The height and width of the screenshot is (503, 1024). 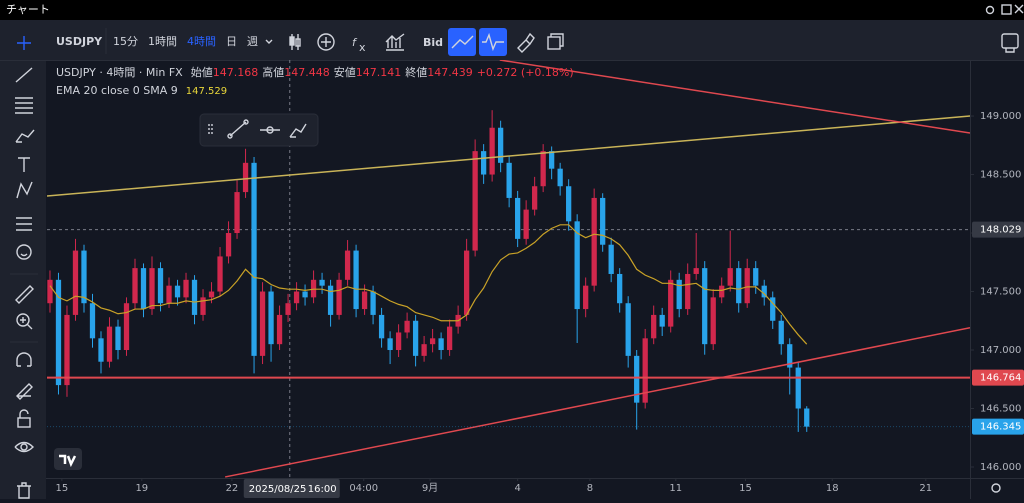 I want to click on ohlc-label: 終値, so click(x=416, y=72).